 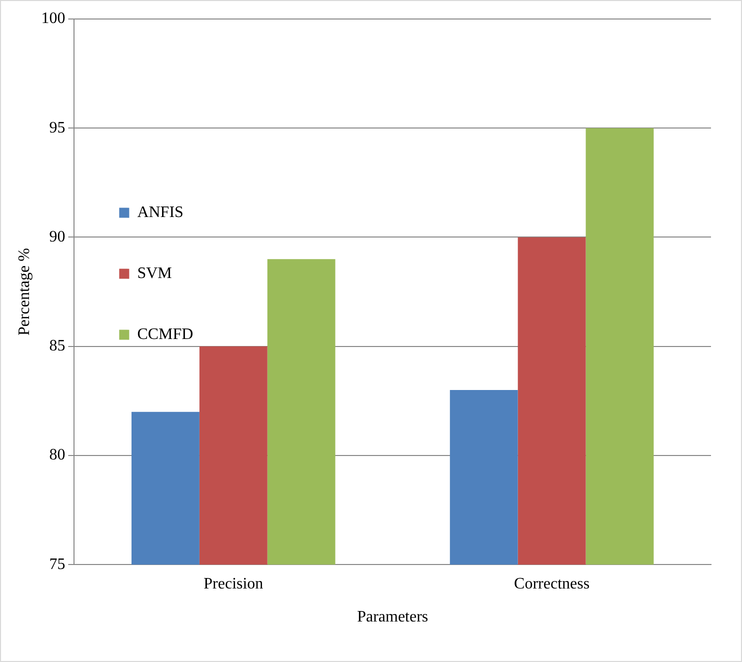 I want to click on y-tick-label: 100, so click(x=53, y=19).